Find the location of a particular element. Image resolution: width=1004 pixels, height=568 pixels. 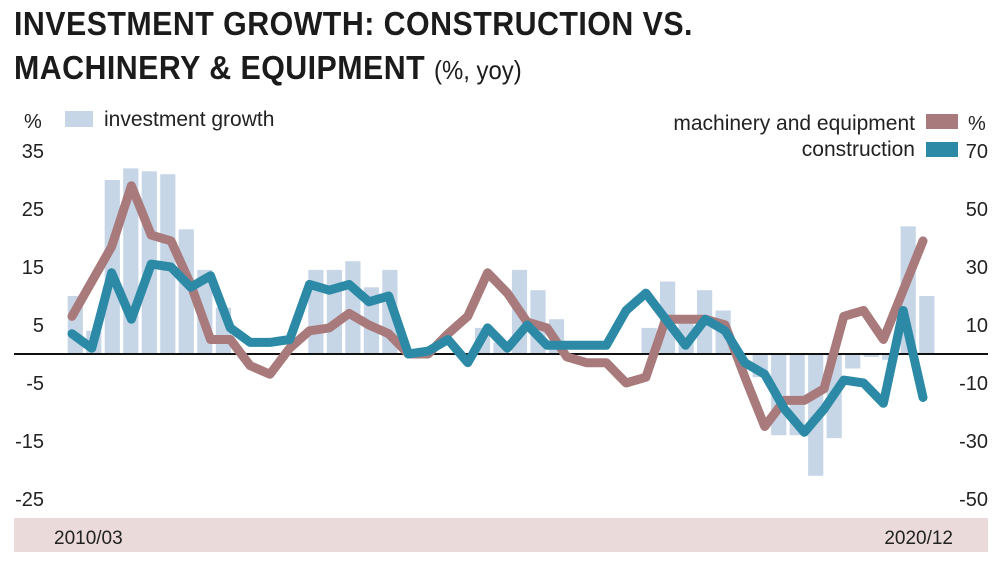

left-axis-tick: -25 is located at coordinates (29, 500).